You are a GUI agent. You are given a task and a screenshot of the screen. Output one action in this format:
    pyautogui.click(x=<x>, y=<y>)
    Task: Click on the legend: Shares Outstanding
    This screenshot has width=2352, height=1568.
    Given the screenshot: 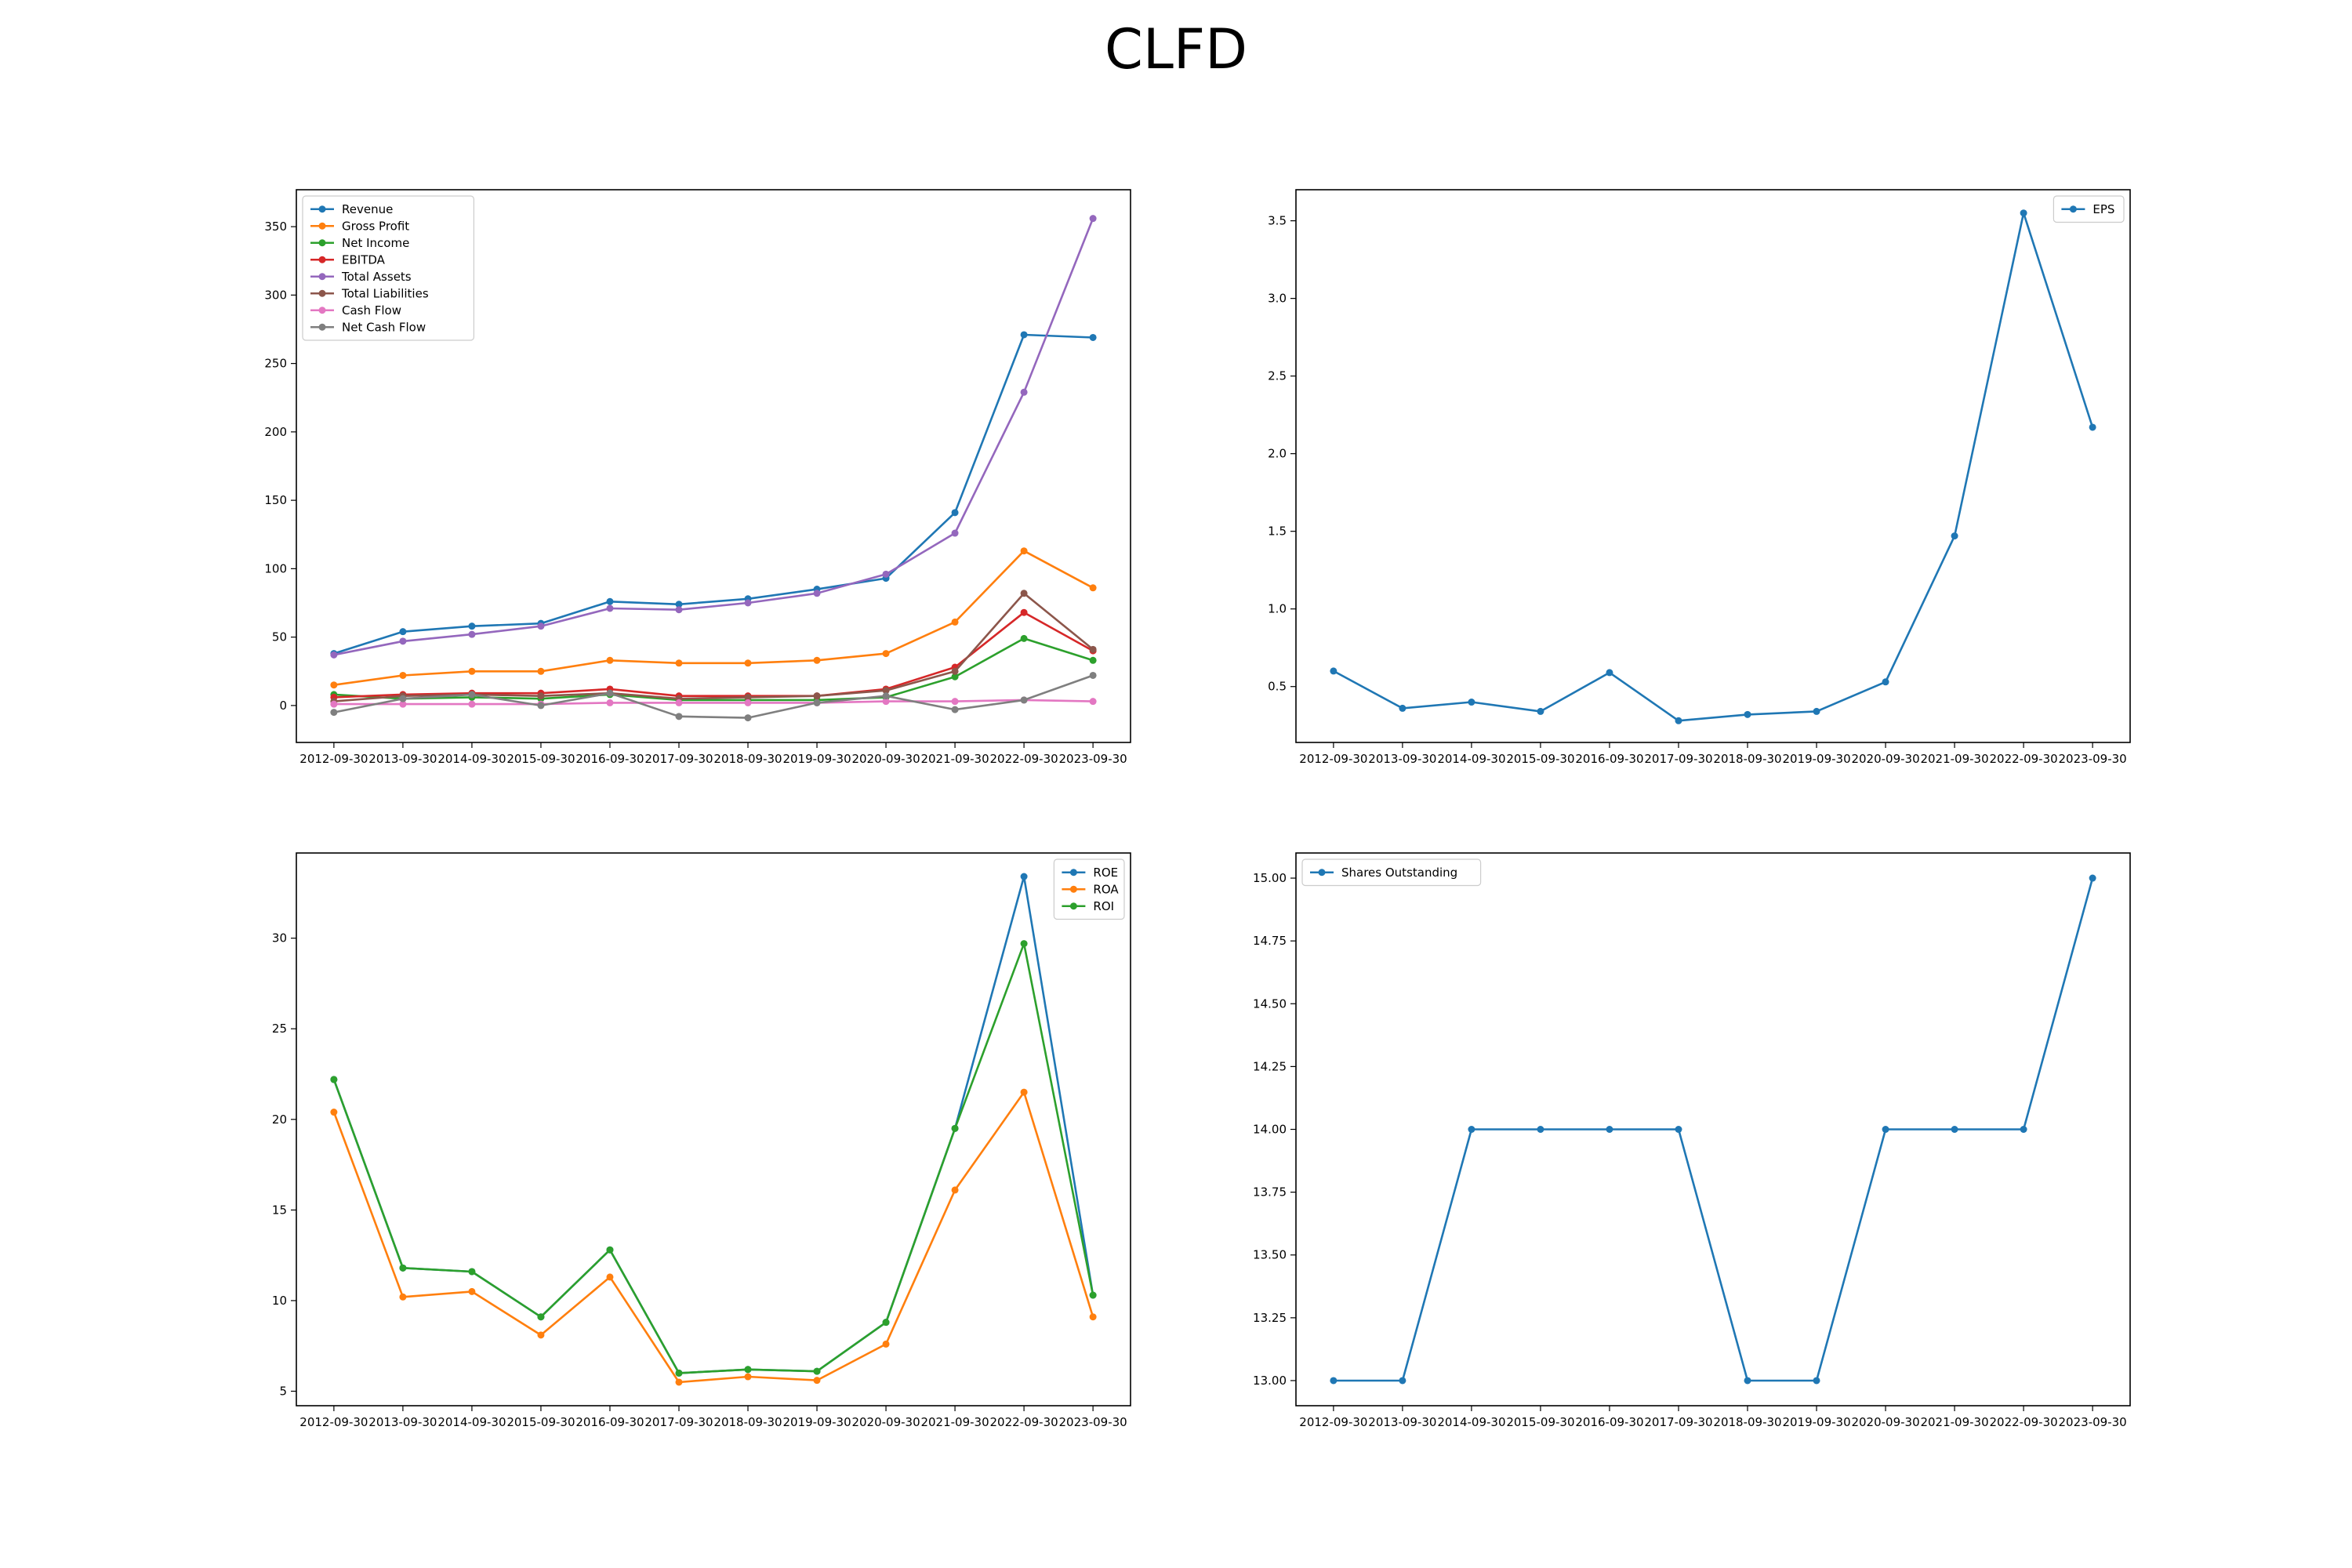 What is the action you would take?
    pyautogui.click(x=1391, y=873)
    